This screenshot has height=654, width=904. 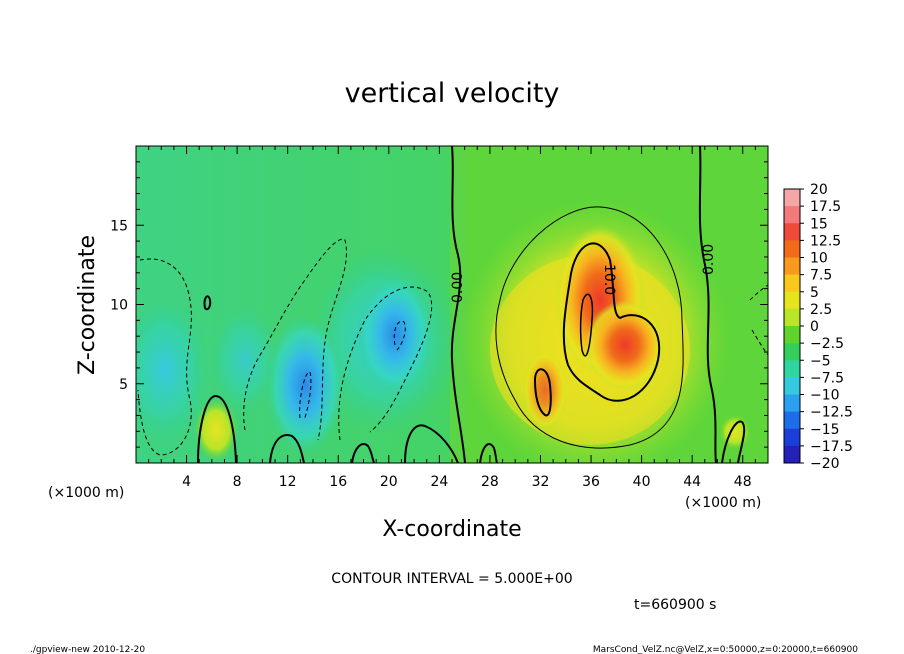 What do you see at coordinates (675, 605) in the screenshot?
I see `time-label: t=660900 s` at bounding box center [675, 605].